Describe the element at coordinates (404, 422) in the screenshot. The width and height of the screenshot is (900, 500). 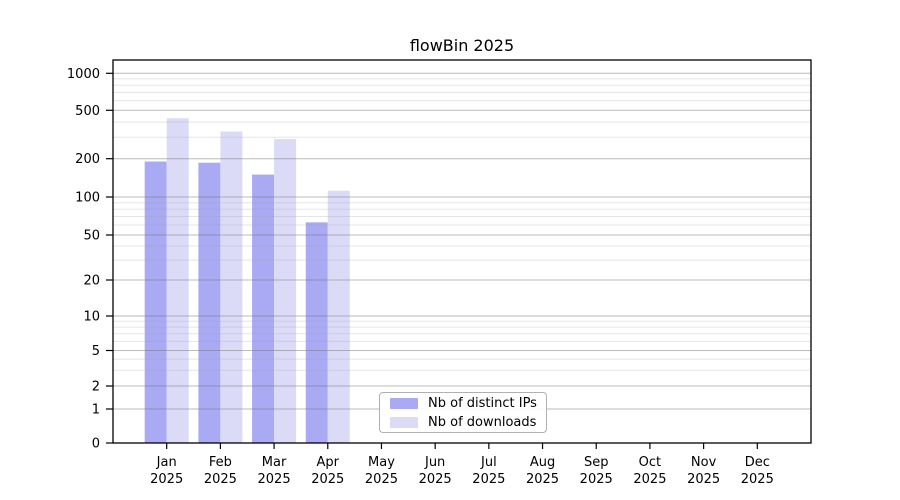
I see `legend-swatch-downloads-icon` at that location.